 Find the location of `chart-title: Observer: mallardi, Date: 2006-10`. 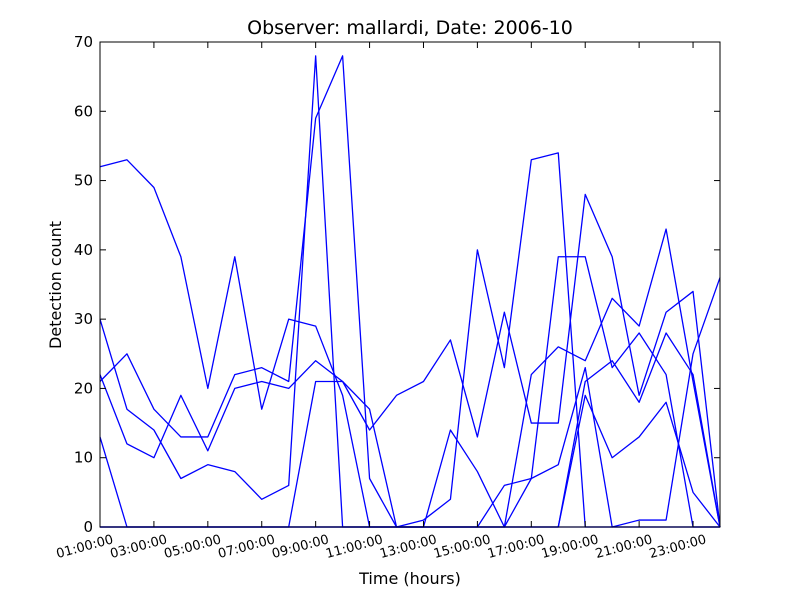

chart-title: Observer: mallardi, Date: 2006-10 is located at coordinates (410, 28).